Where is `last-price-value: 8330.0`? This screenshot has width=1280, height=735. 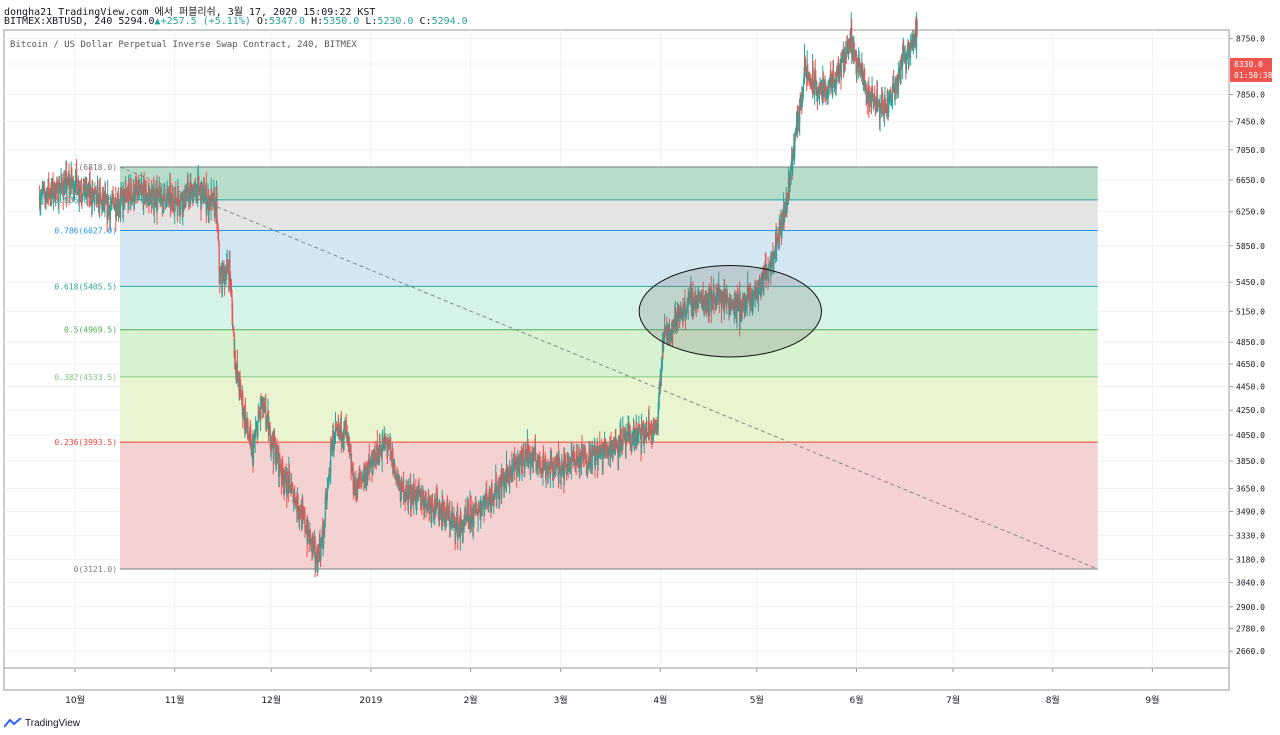 last-price-value: 8330.0 is located at coordinates (1248, 64).